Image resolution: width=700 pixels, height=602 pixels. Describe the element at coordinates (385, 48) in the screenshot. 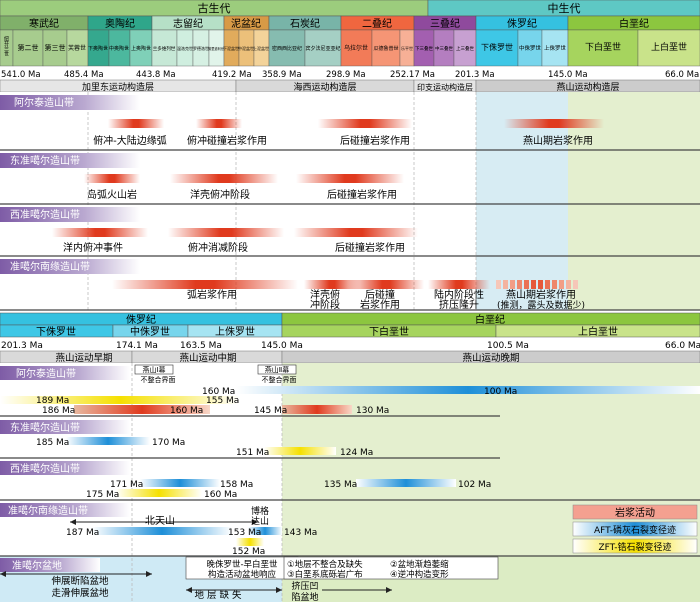

I see `epoch-label: 瓜德鲁普世` at that location.